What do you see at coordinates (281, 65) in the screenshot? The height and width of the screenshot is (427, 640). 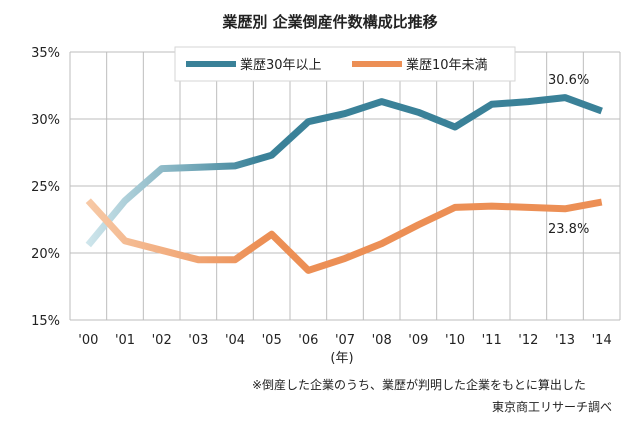 I see `legend-label-0: 業歴30年以上` at bounding box center [281, 65].